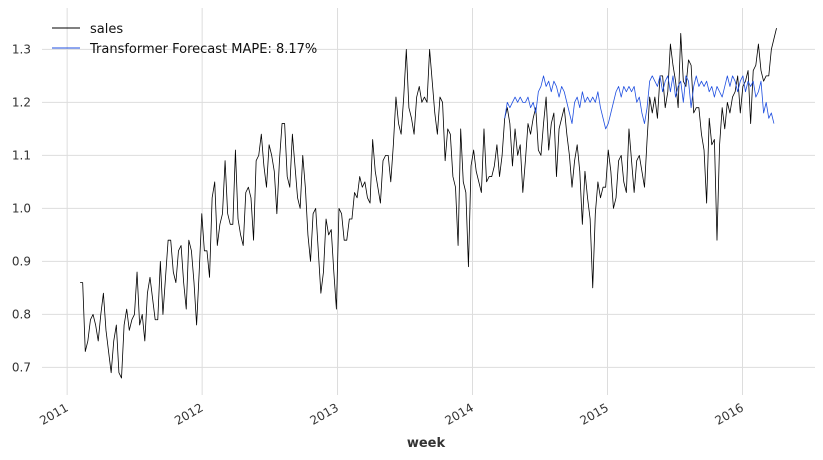 The height and width of the screenshot is (460, 823). What do you see at coordinates (21, 102) in the screenshot?
I see `y-tick-label: 1.2` at bounding box center [21, 102].